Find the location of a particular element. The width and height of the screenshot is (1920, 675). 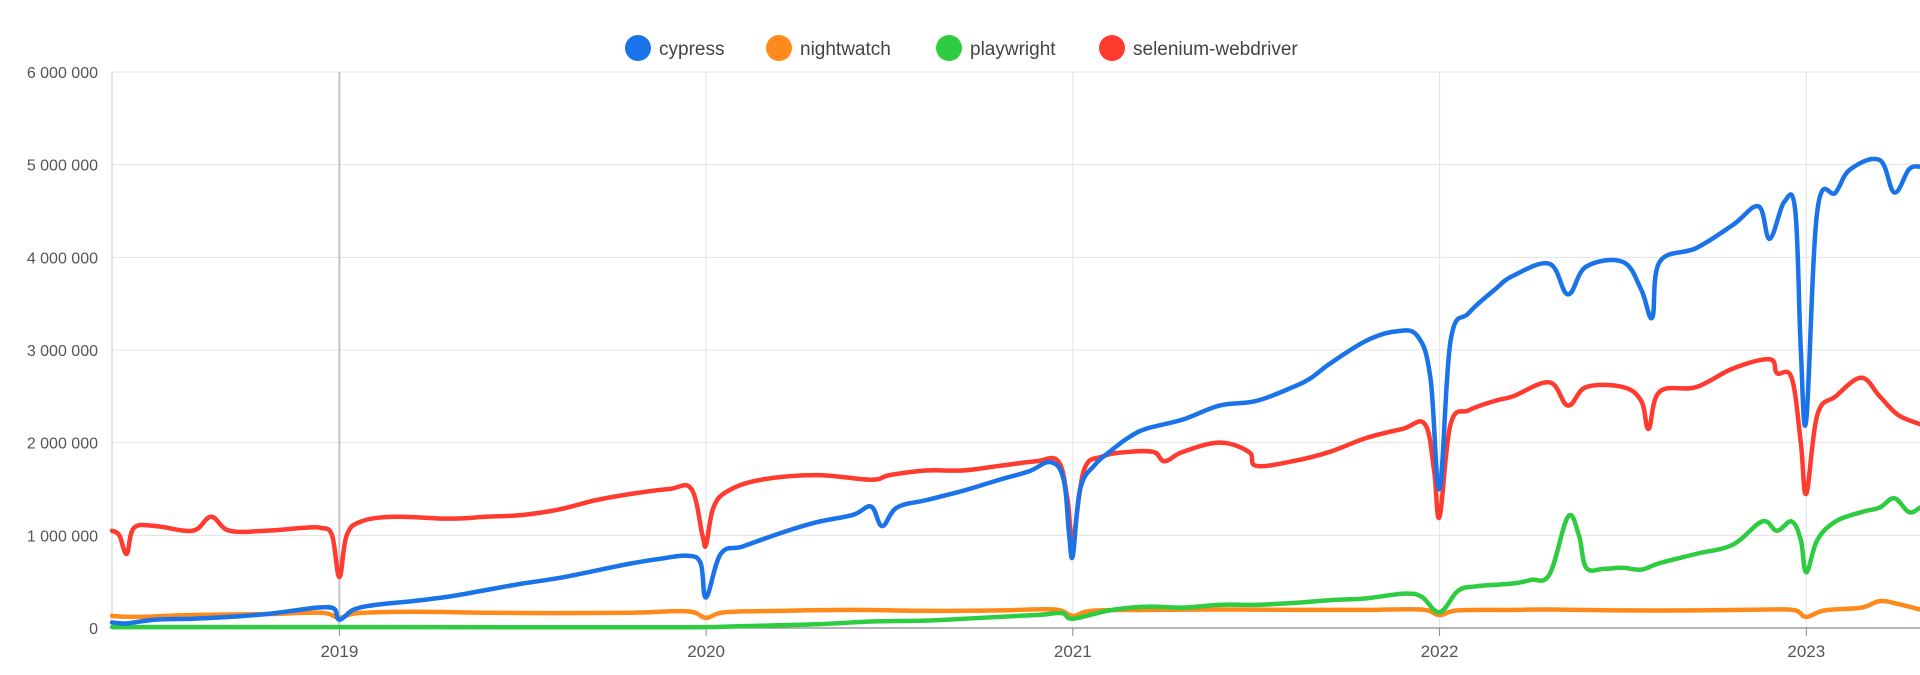

y-tick-label: 2 000 000 is located at coordinates (62, 444).